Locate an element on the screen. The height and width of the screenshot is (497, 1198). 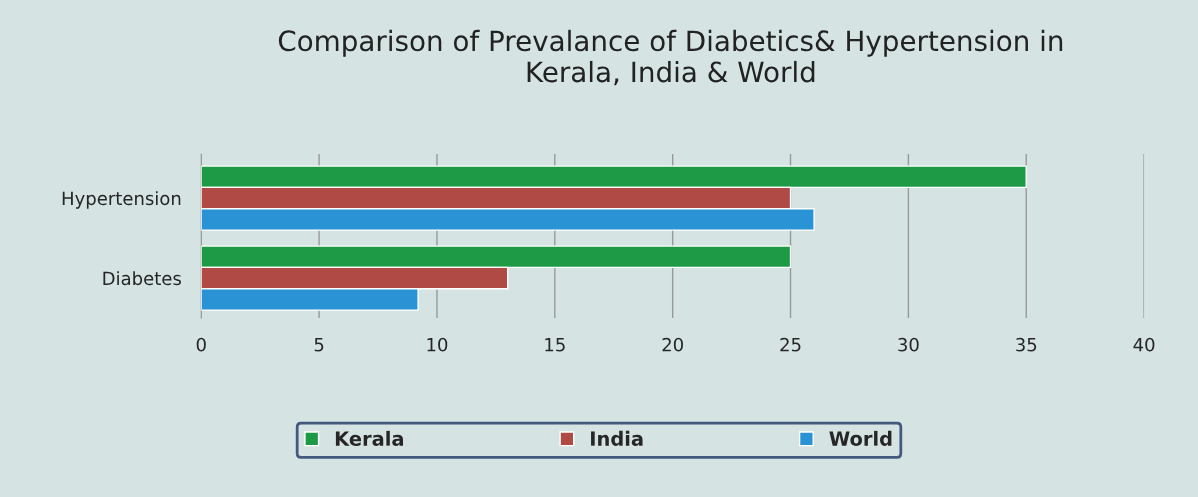
x-tick-label: 0 is located at coordinates (201, 344).